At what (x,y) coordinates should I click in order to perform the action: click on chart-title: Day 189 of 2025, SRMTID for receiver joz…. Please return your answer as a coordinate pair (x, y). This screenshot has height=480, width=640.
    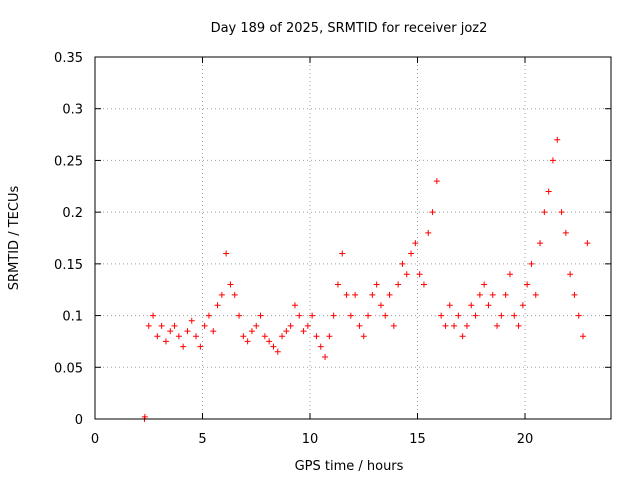
    Looking at the image, I should click on (349, 28).